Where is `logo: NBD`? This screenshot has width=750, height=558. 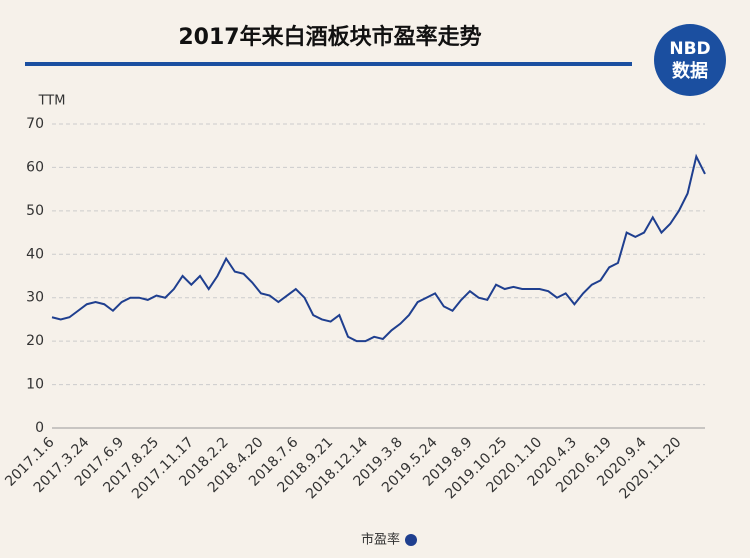
logo: NBD is located at coordinates (689, 49).